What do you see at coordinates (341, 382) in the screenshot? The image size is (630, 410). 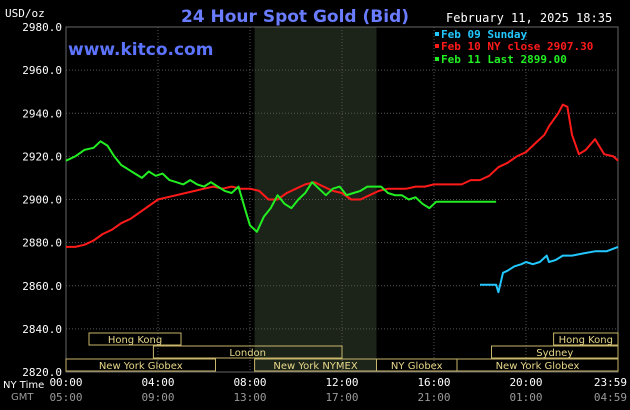 I see `x-tick-ny: 12:00` at bounding box center [341, 382].